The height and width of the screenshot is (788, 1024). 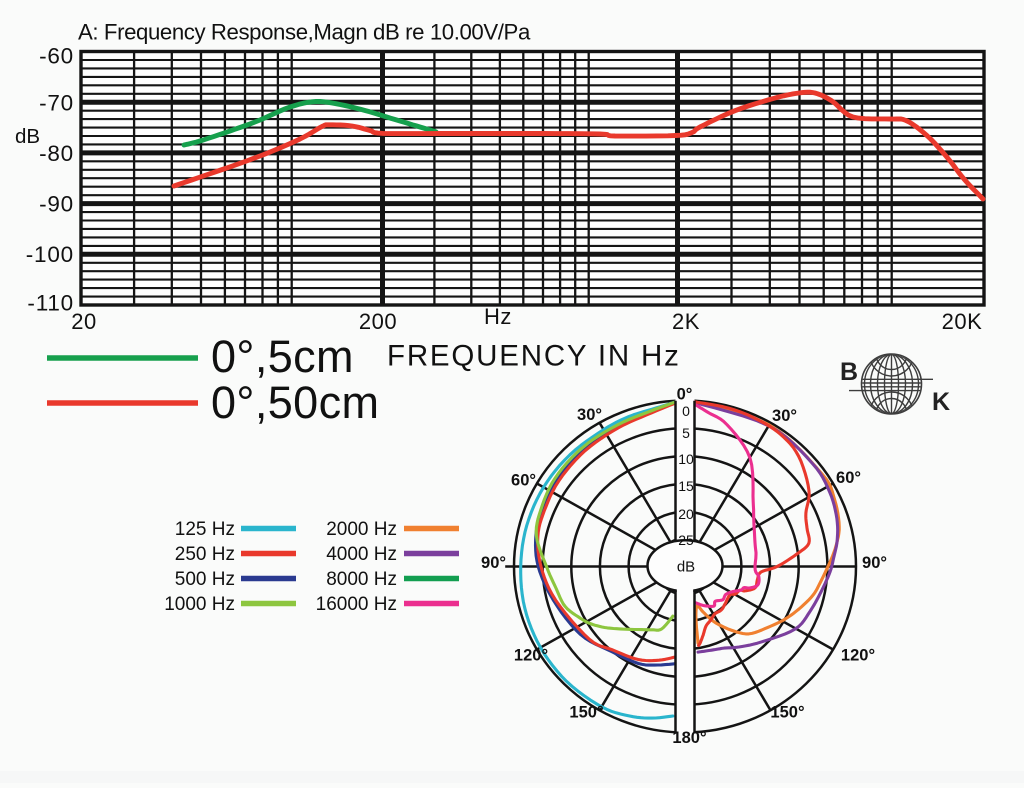 What do you see at coordinates (686, 411) in the screenshot?
I see `svg-text: 0` at bounding box center [686, 411].